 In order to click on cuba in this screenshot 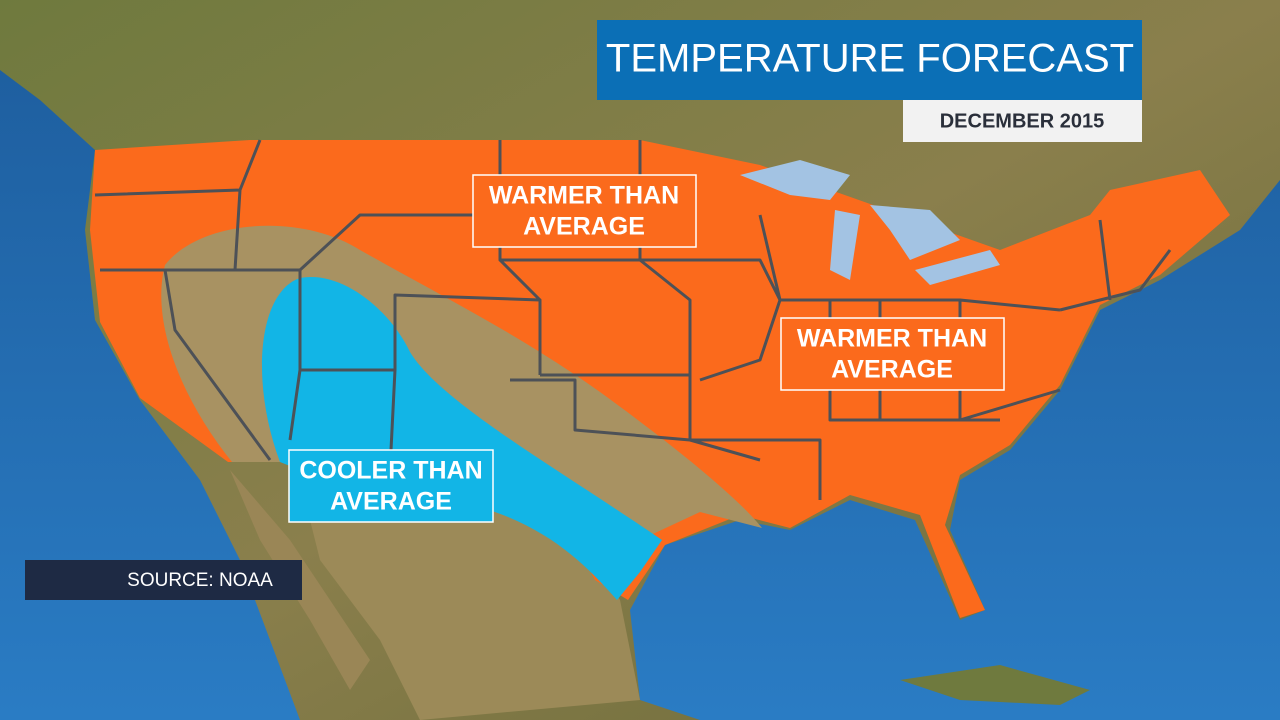, I will do `click(995, 685)`.